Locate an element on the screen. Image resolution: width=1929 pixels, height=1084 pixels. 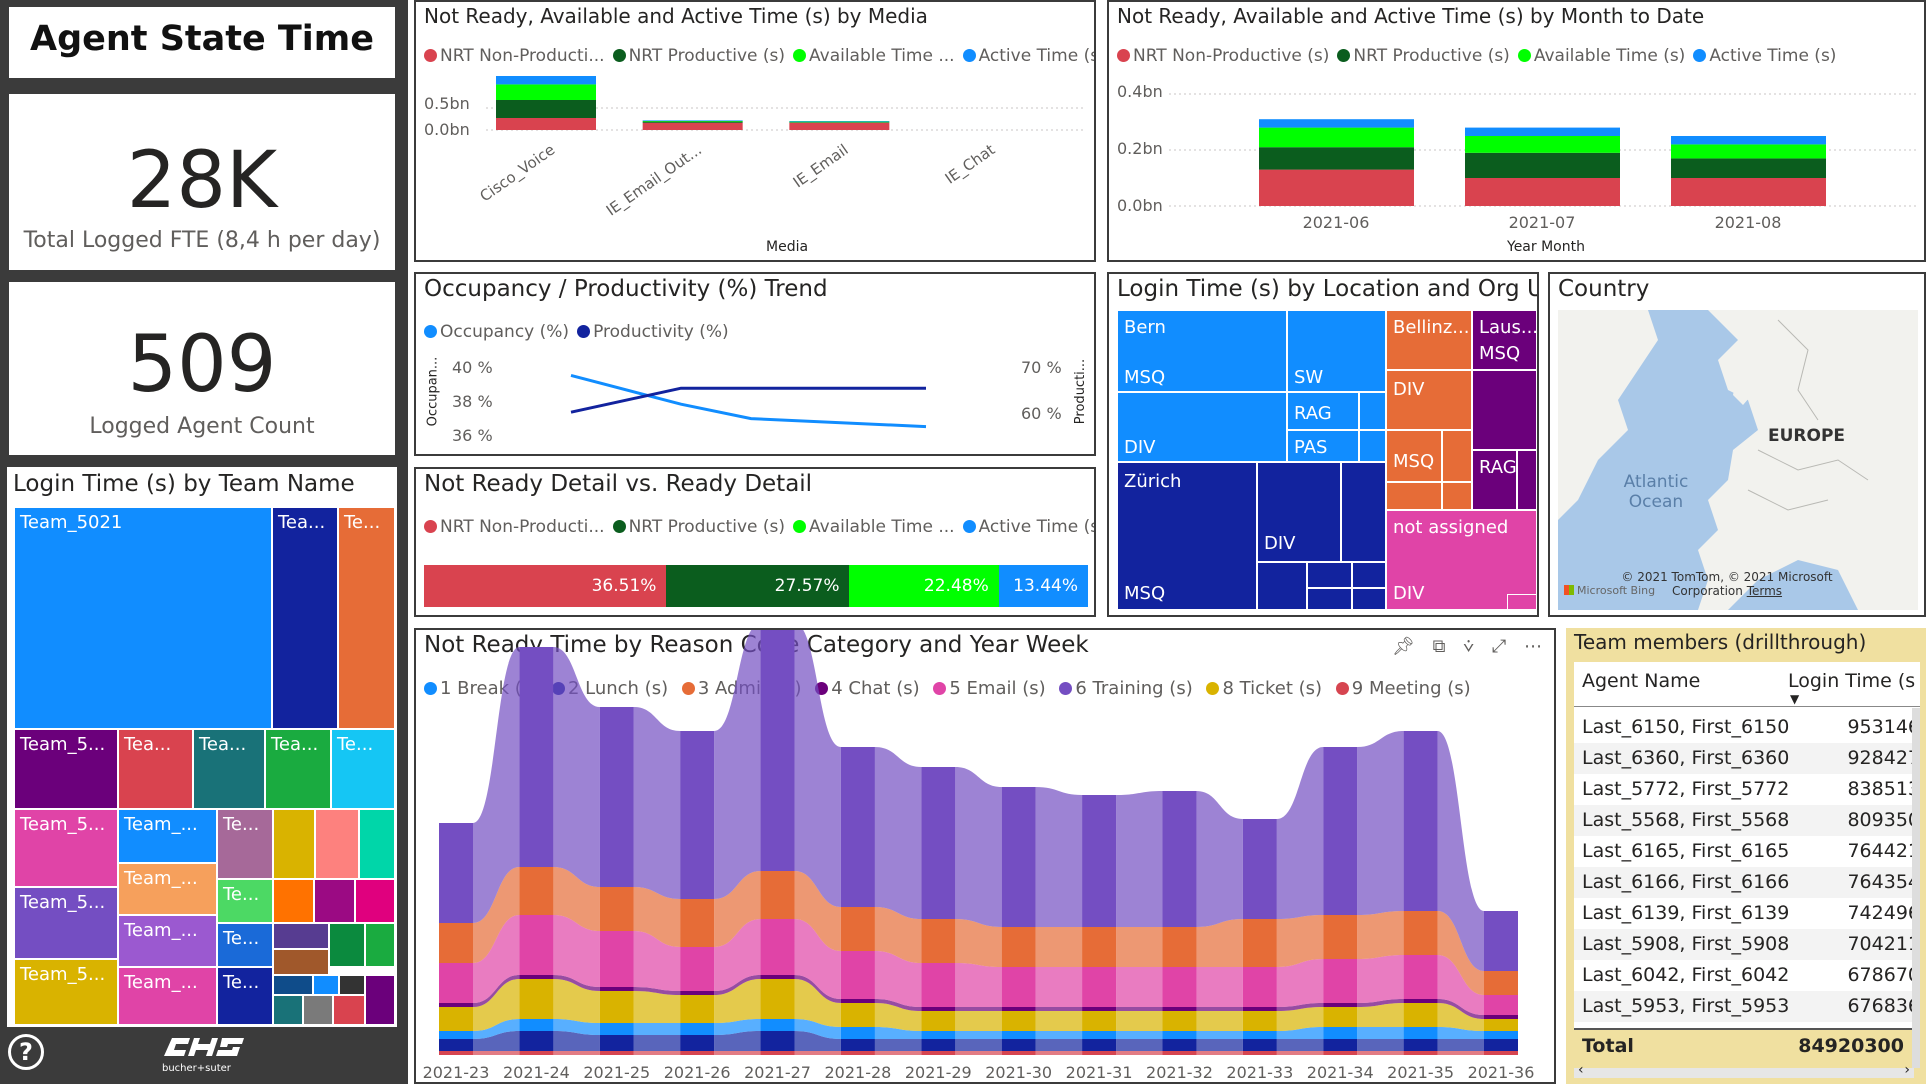
pin-icon: 📌︎ is located at coordinates (1403, 646).